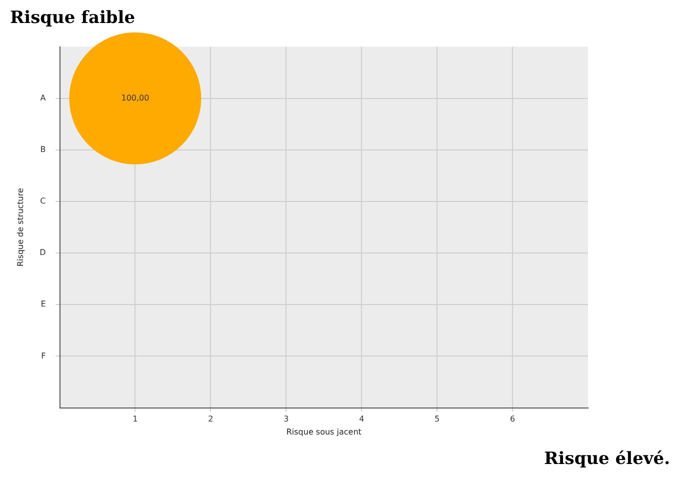  What do you see at coordinates (135, 97) in the screenshot?
I see `data-label: 100,00` at bounding box center [135, 97].